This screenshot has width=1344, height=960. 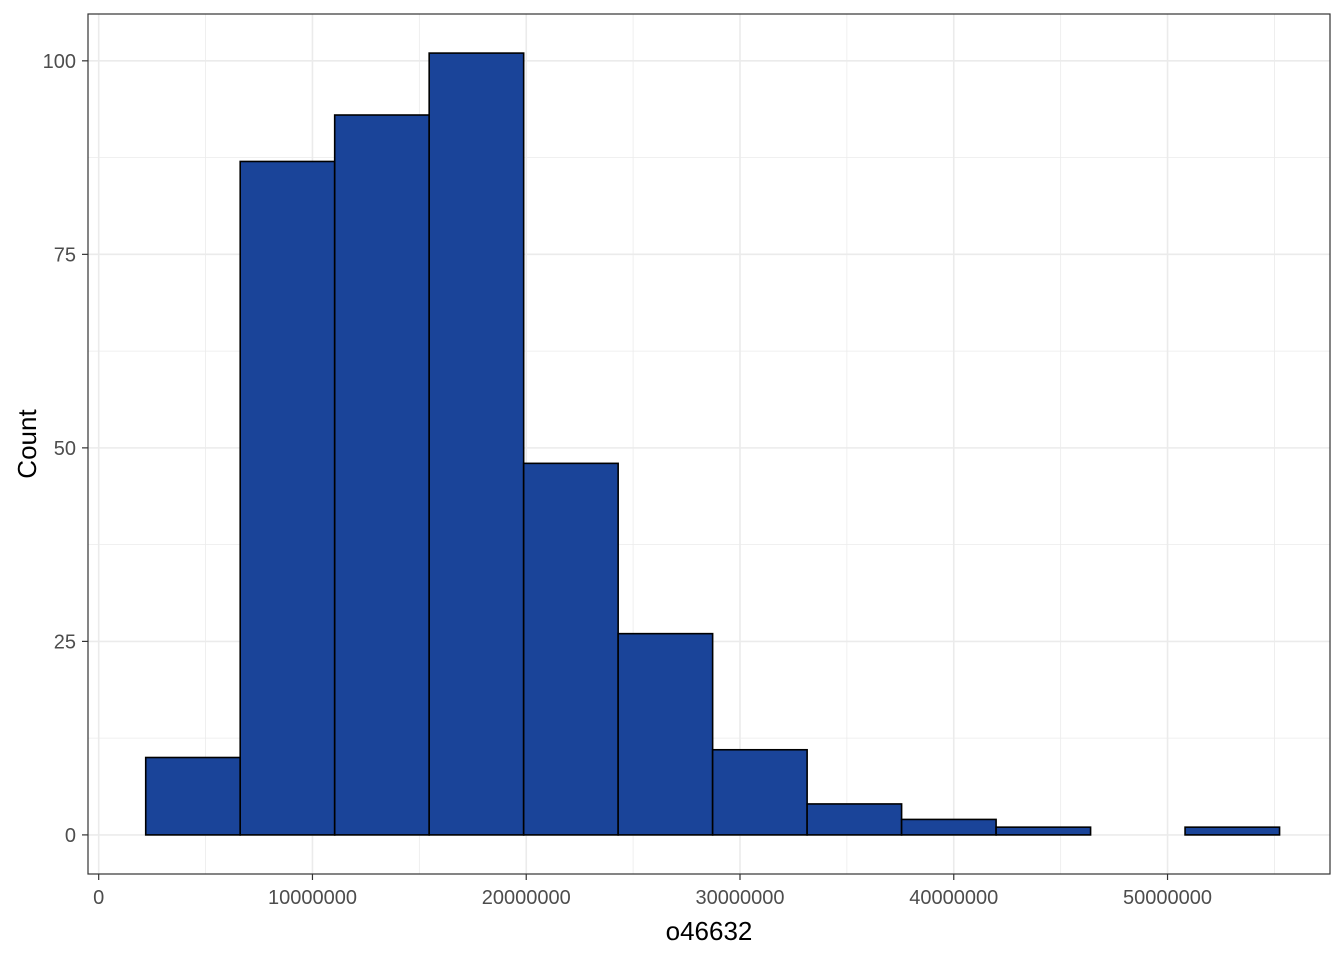 What do you see at coordinates (65, 255) in the screenshot?
I see `y-tick-label: 75` at bounding box center [65, 255].